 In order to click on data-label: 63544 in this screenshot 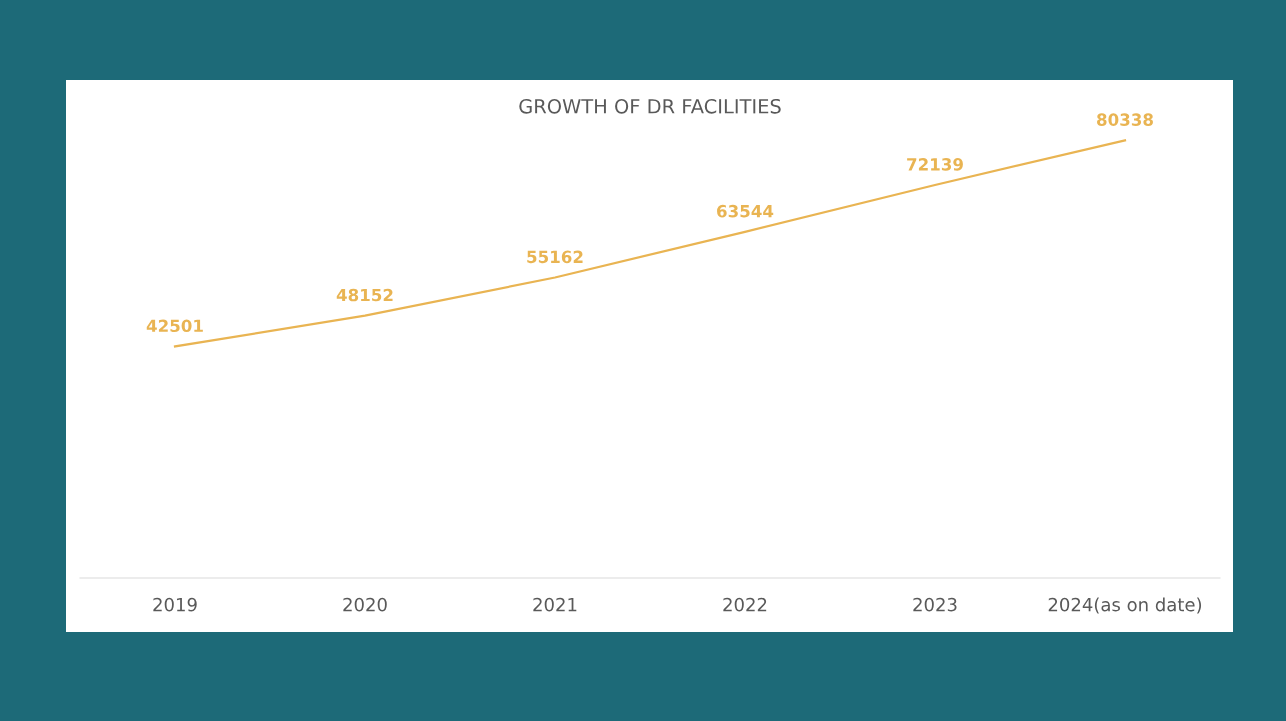, I will do `click(745, 211)`.